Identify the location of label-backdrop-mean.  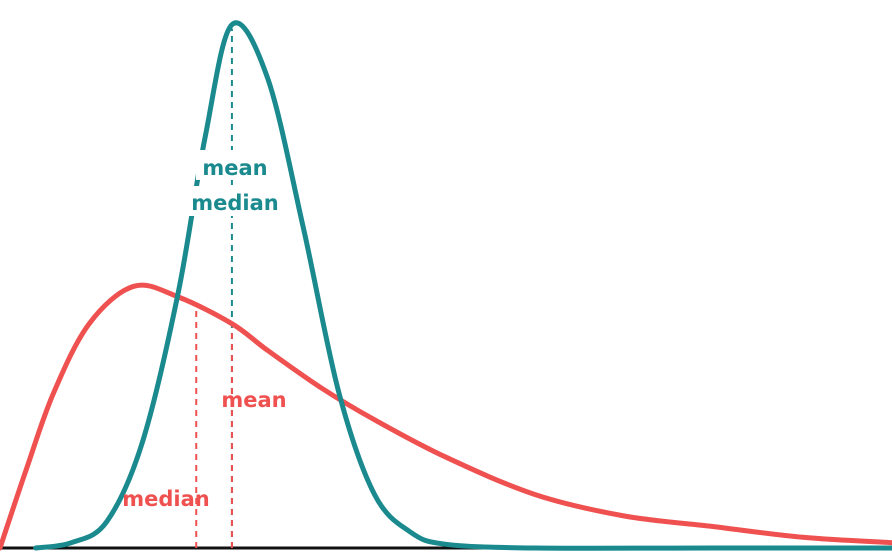
(235, 165).